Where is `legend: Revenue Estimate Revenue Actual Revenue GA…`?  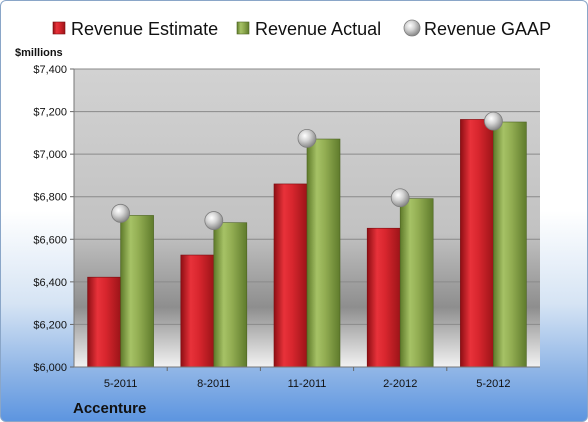 legend: Revenue Estimate Revenue Actual Revenue GA… is located at coordinates (301, 29).